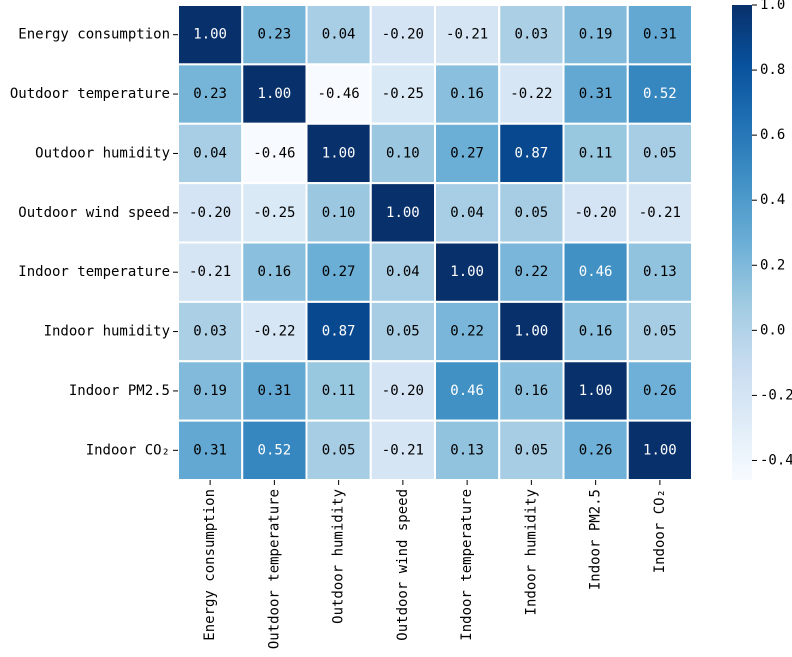 The width and height of the screenshot is (792, 657). What do you see at coordinates (119, 391) in the screenshot?
I see `y-tick-label: Indoor PM2.5` at bounding box center [119, 391].